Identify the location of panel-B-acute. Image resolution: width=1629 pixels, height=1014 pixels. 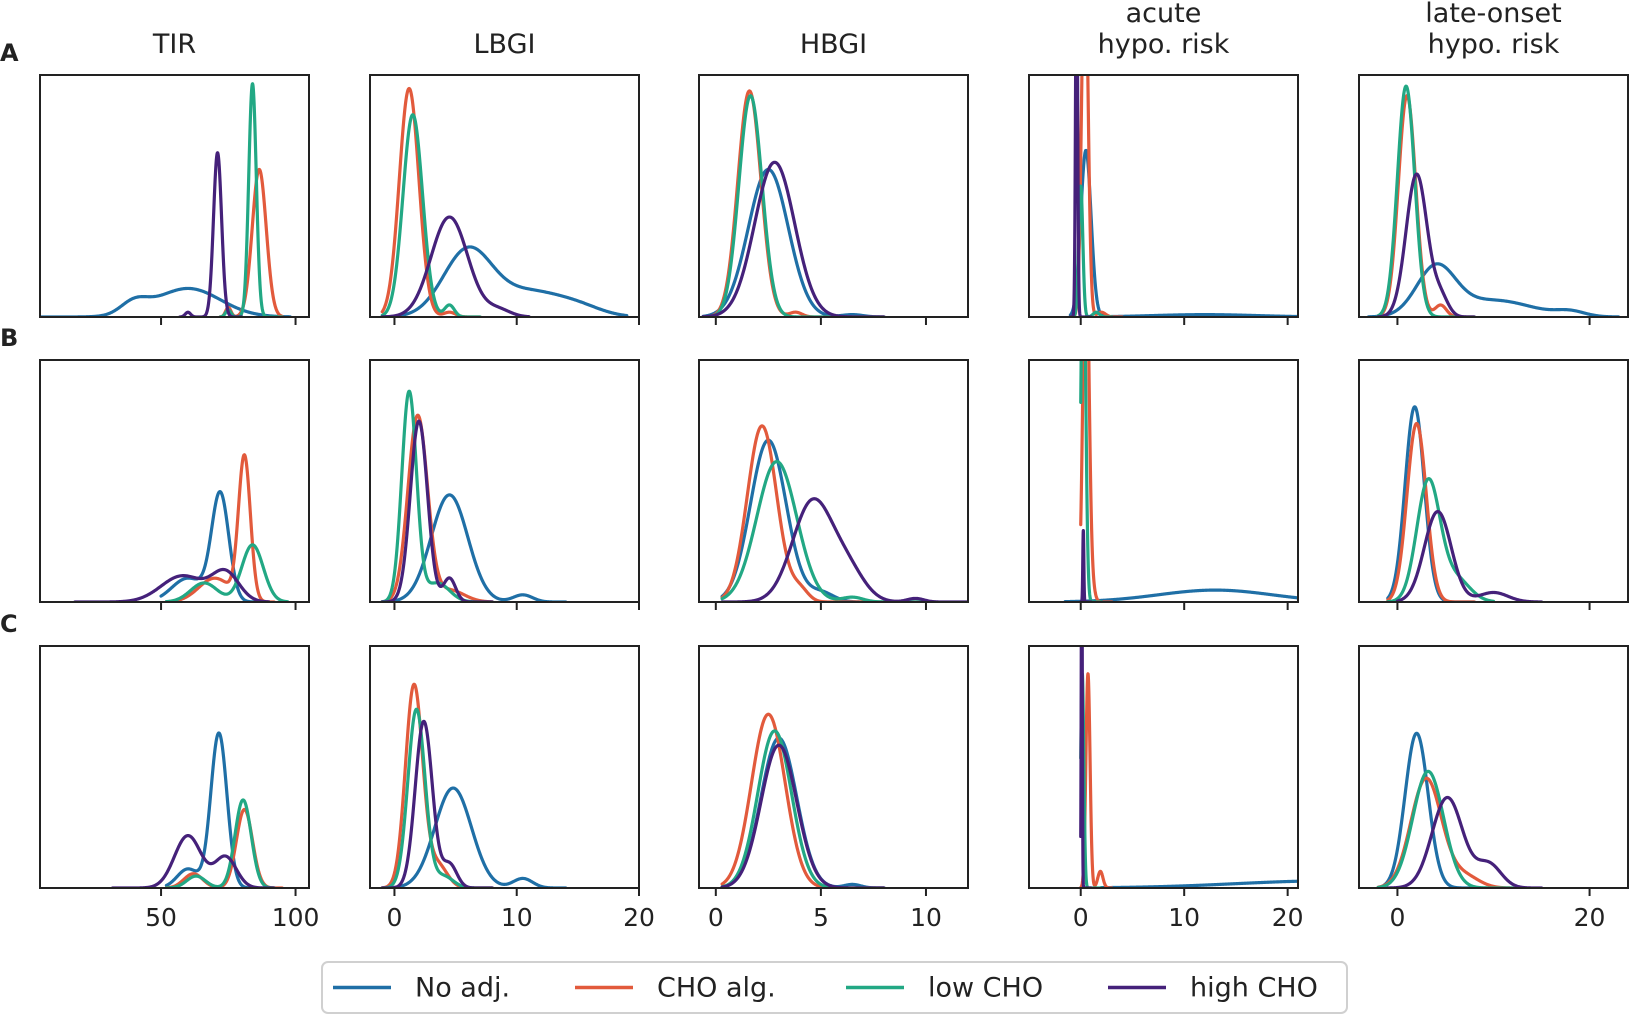
(1163, 484).